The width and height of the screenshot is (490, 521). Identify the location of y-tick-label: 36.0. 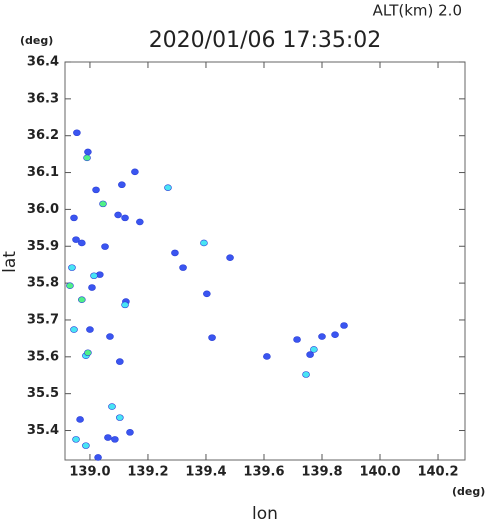
(43, 209).